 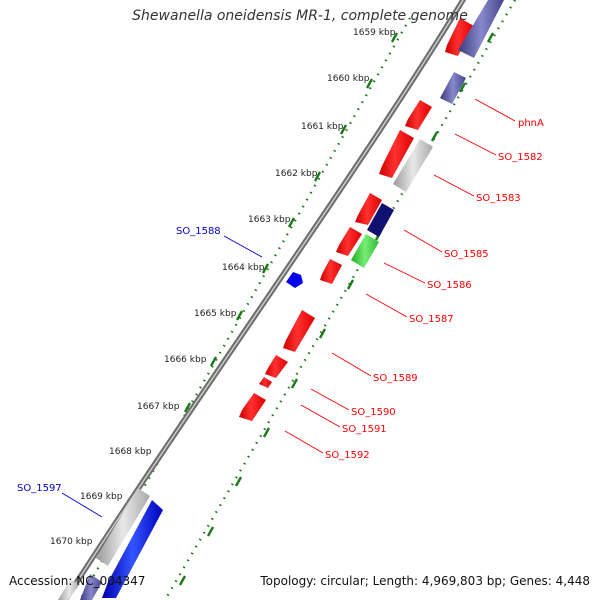 I want to click on tick-label: 1668 kbp, so click(x=130, y=452).